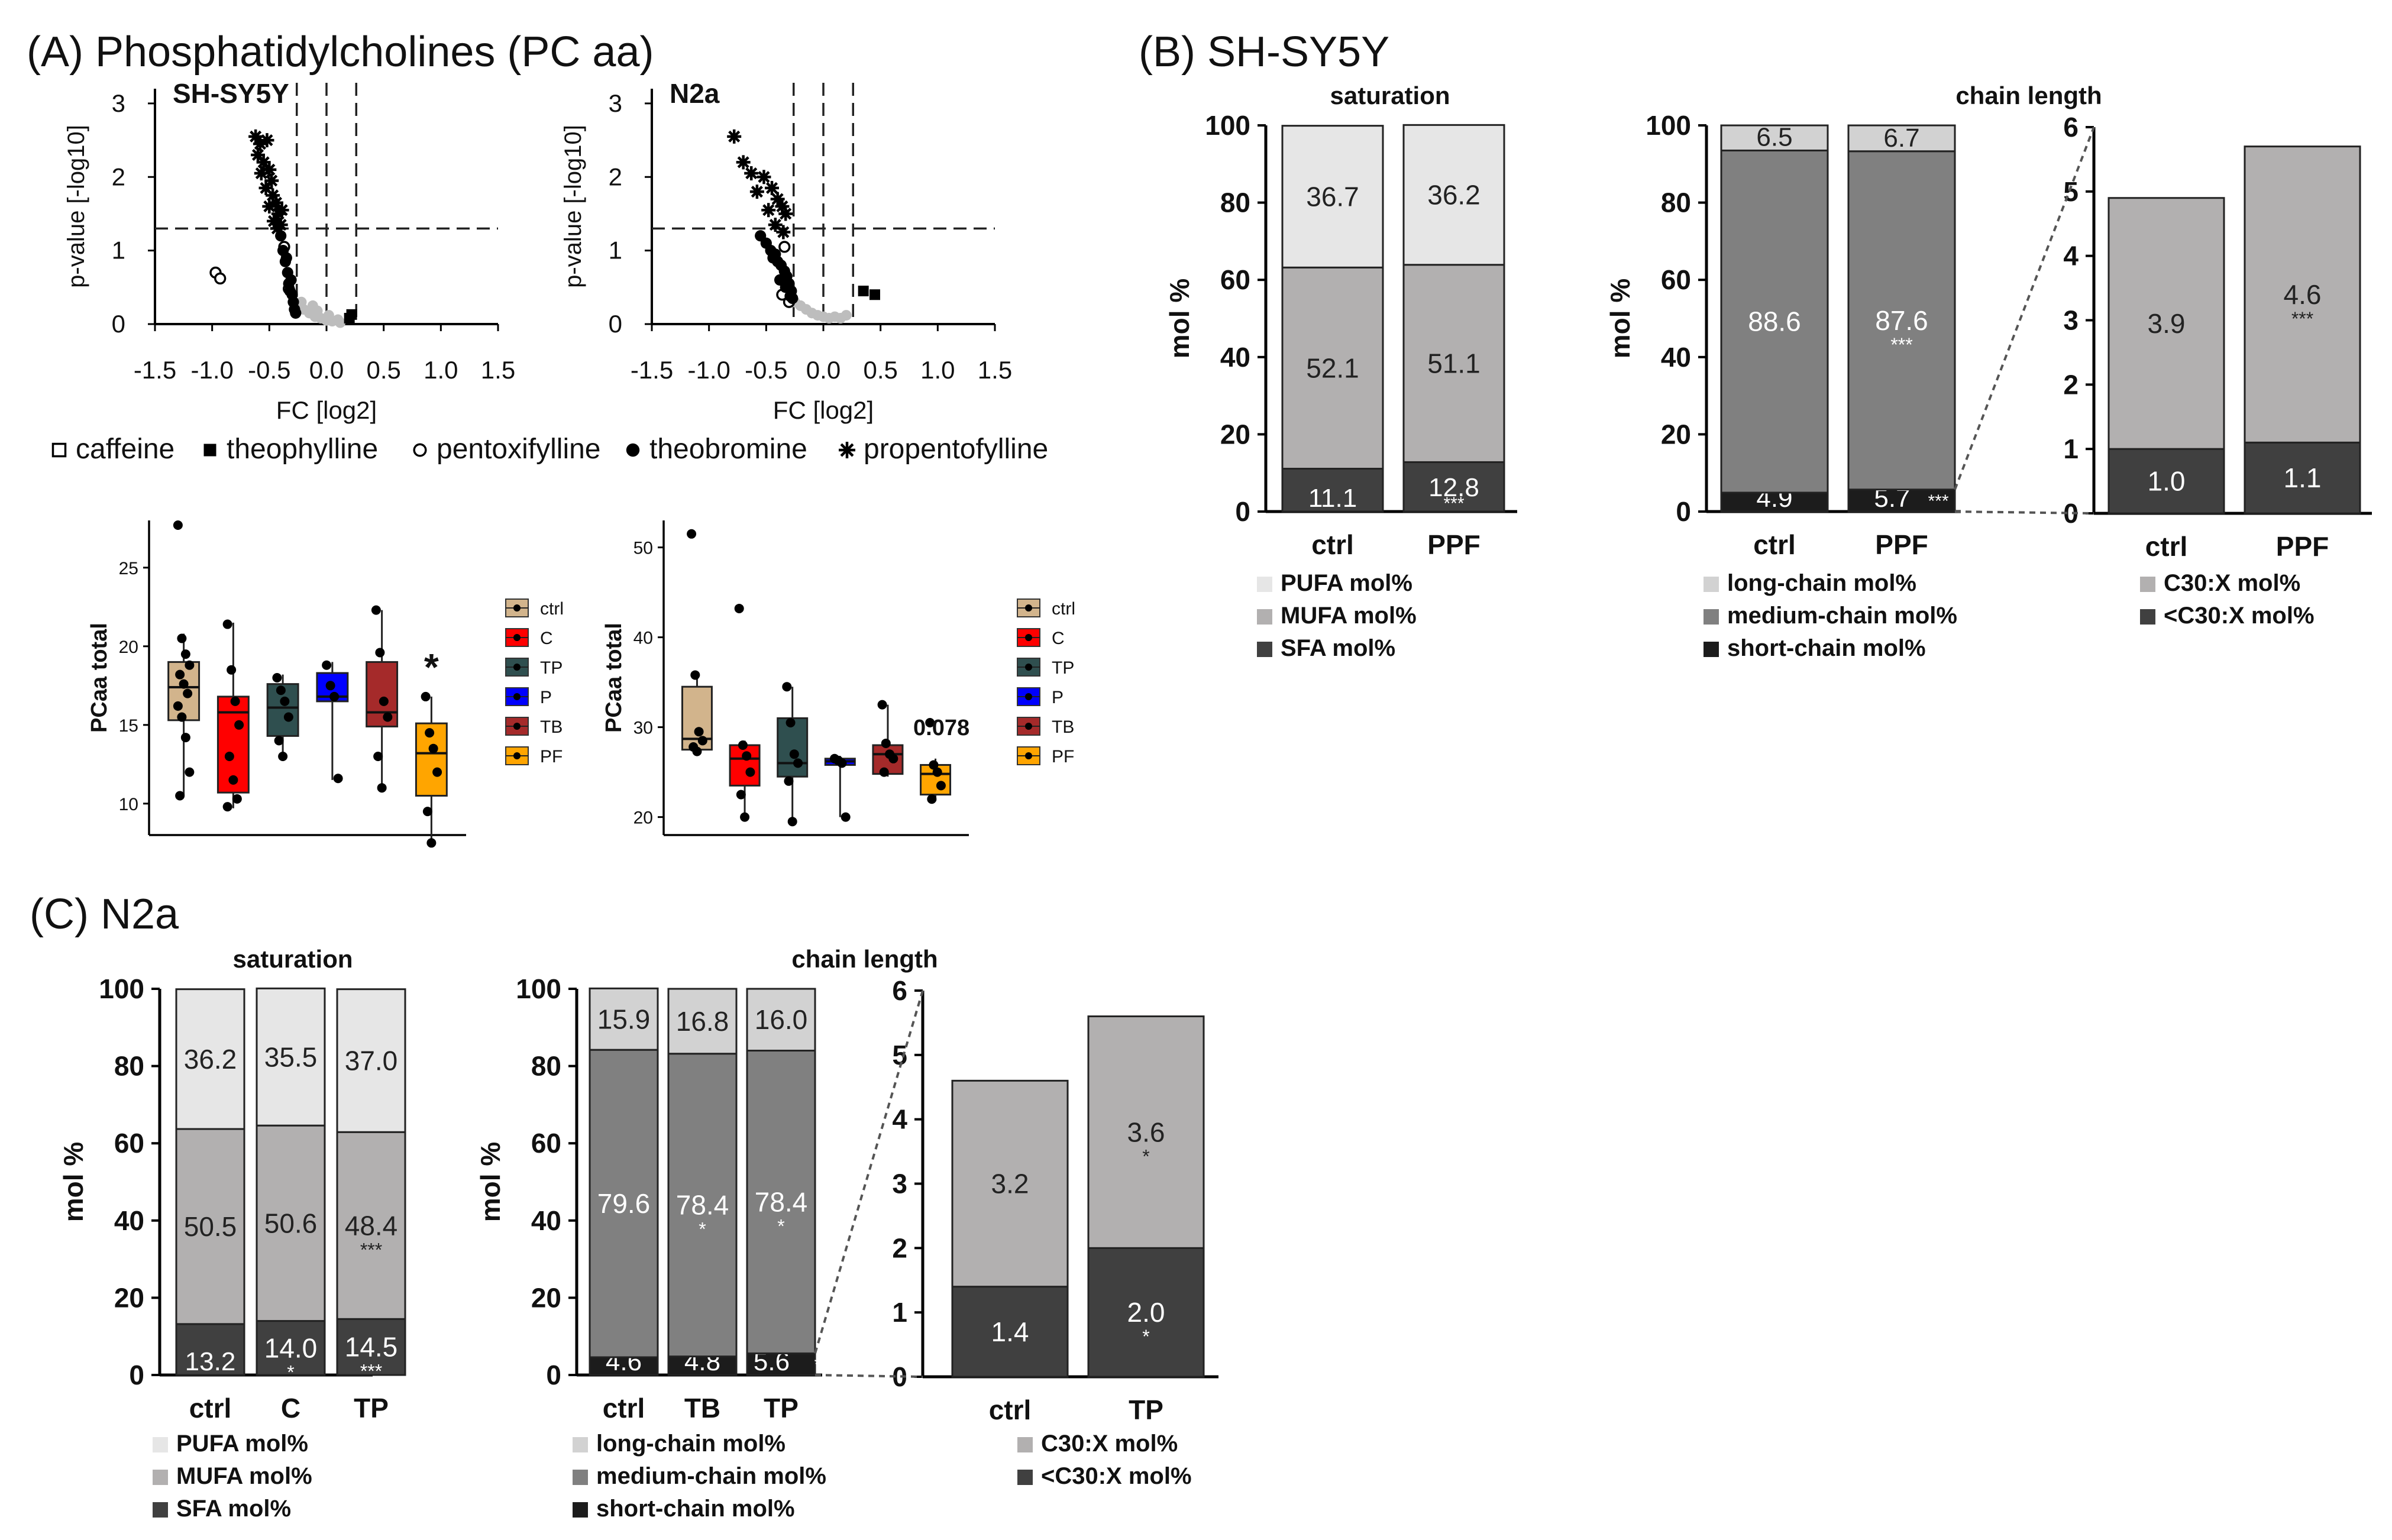 The width and height of the screenshot is (2392, 1540). What do you see at coordinates (1774, 321) in the screenshot?
I see `bar-value-label: 88.6` at bounding box center [1774, 321].